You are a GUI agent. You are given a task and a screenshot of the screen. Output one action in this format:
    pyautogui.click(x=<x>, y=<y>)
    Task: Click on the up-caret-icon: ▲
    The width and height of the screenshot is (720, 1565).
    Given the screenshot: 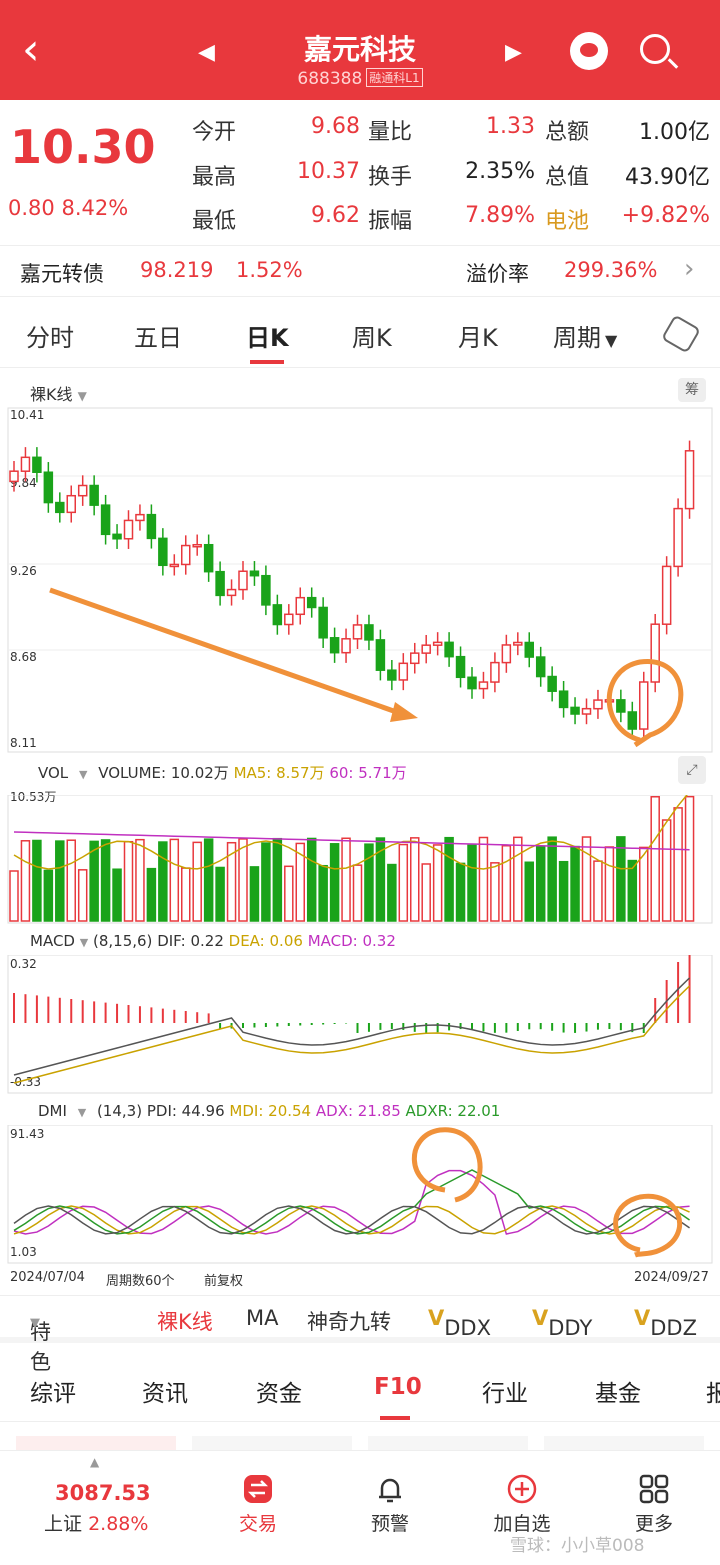 What is the action you would take?
    pyautogui.click(x=95, y=1462)
    